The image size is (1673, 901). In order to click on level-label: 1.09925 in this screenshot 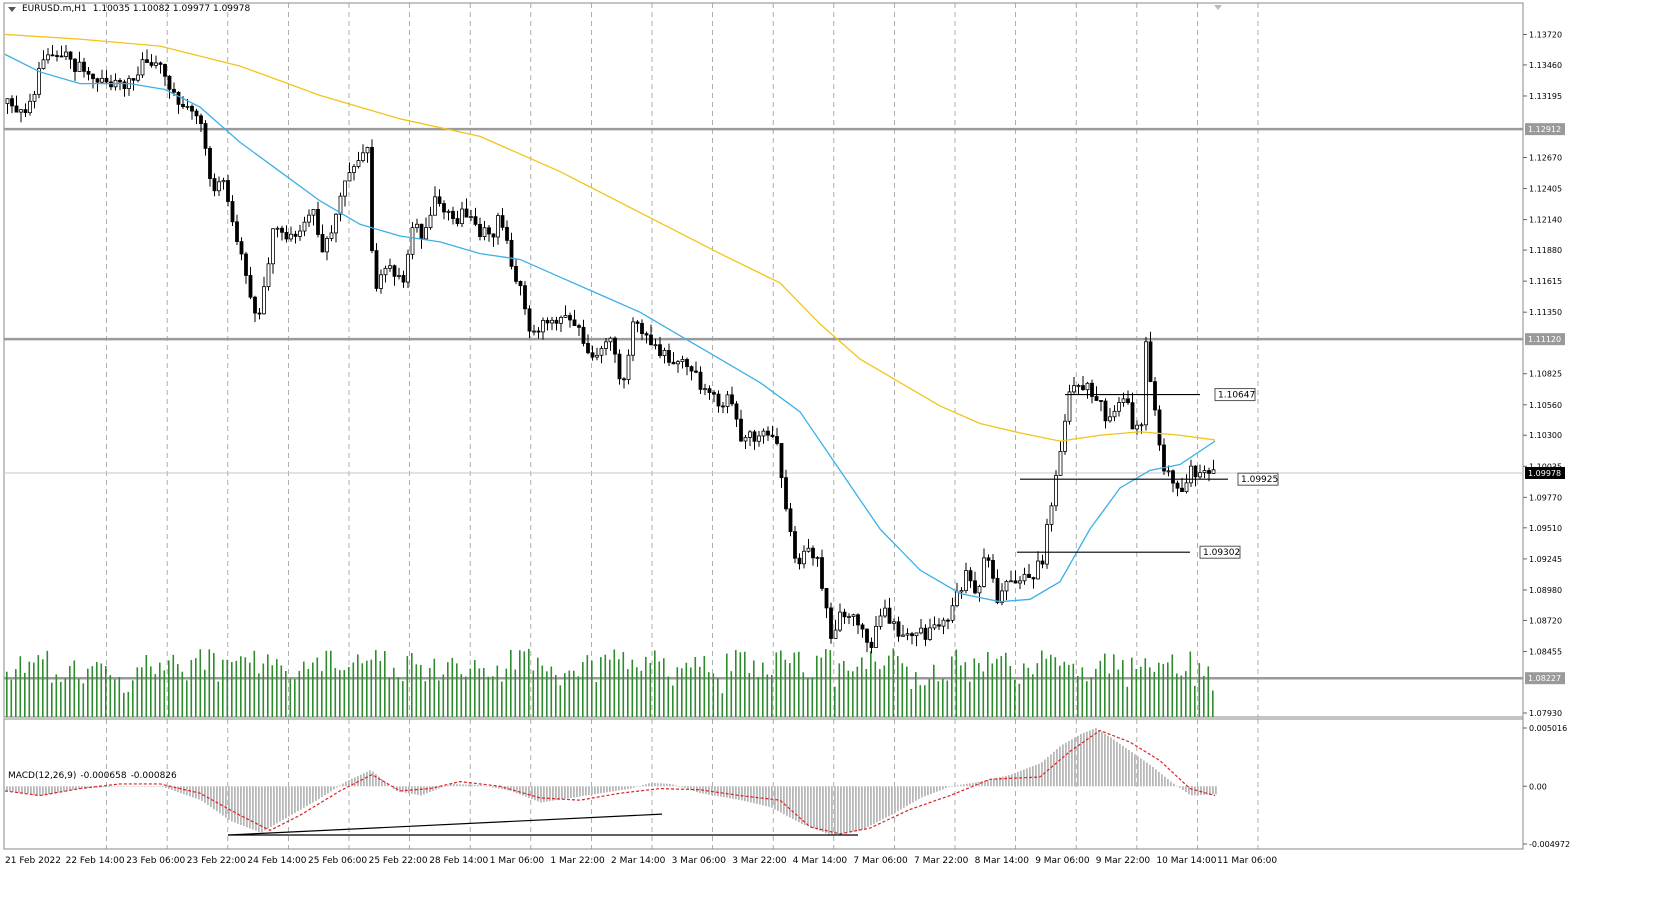, I will do `click(1259, 480)`.